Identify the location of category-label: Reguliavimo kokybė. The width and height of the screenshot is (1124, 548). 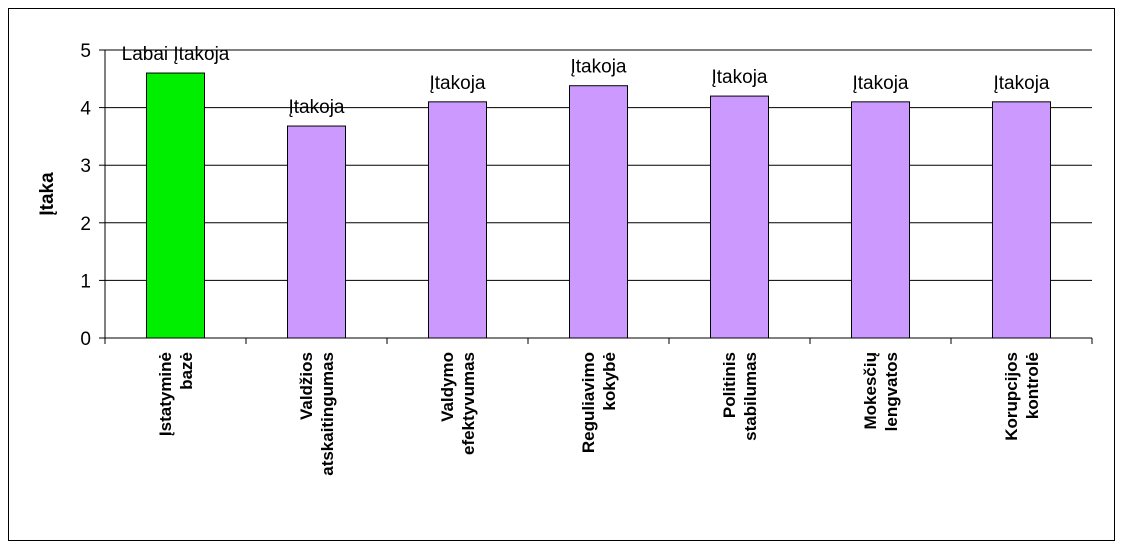
(599, 402).